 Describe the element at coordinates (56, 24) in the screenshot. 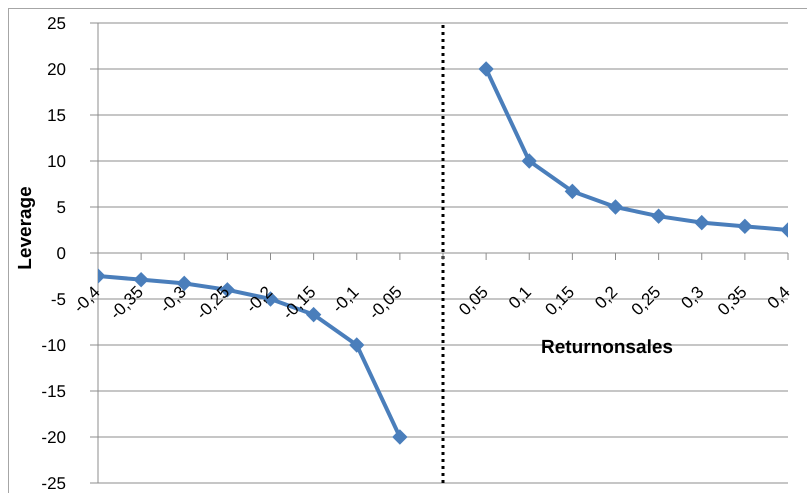

I see `y-tick-label: 25` at that location.